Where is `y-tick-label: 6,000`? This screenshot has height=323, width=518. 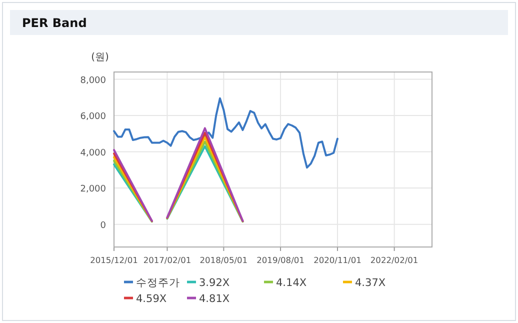
y-tick-label: 6,000 is located at coordinates (93, 117).